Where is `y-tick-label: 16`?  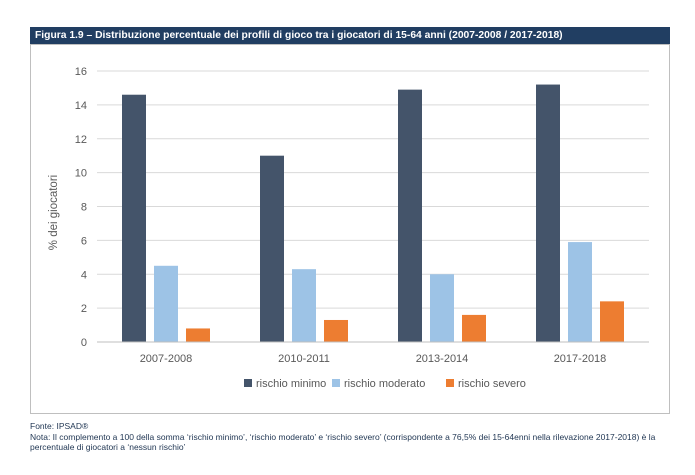 y-tick-label: 16 is located at coordinates (81, 72).